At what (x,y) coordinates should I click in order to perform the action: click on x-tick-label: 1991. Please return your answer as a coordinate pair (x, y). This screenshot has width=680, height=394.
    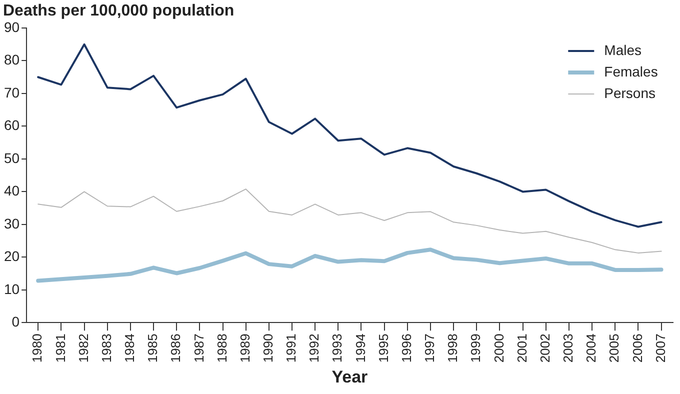
    Looking at the image, I should click on (291, 348).